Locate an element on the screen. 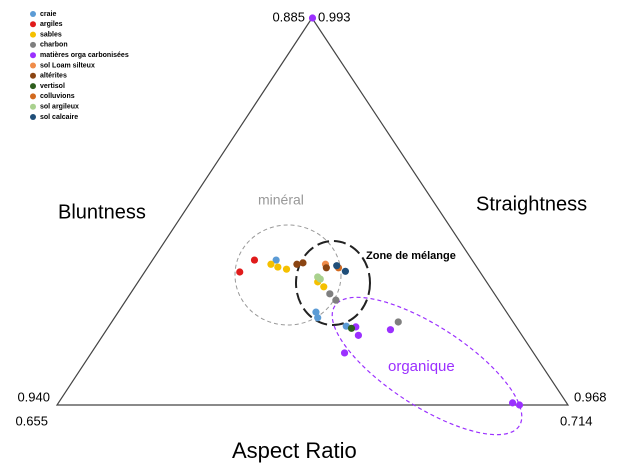  axis-title: Straightness is located at coordinates (531, 204).